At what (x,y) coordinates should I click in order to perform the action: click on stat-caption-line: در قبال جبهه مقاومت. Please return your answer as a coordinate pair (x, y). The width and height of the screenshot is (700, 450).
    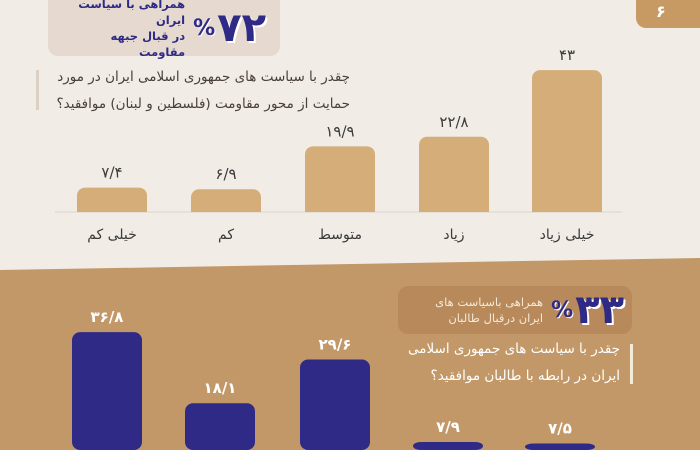
    Looking at the image, I should click on (148, 44).